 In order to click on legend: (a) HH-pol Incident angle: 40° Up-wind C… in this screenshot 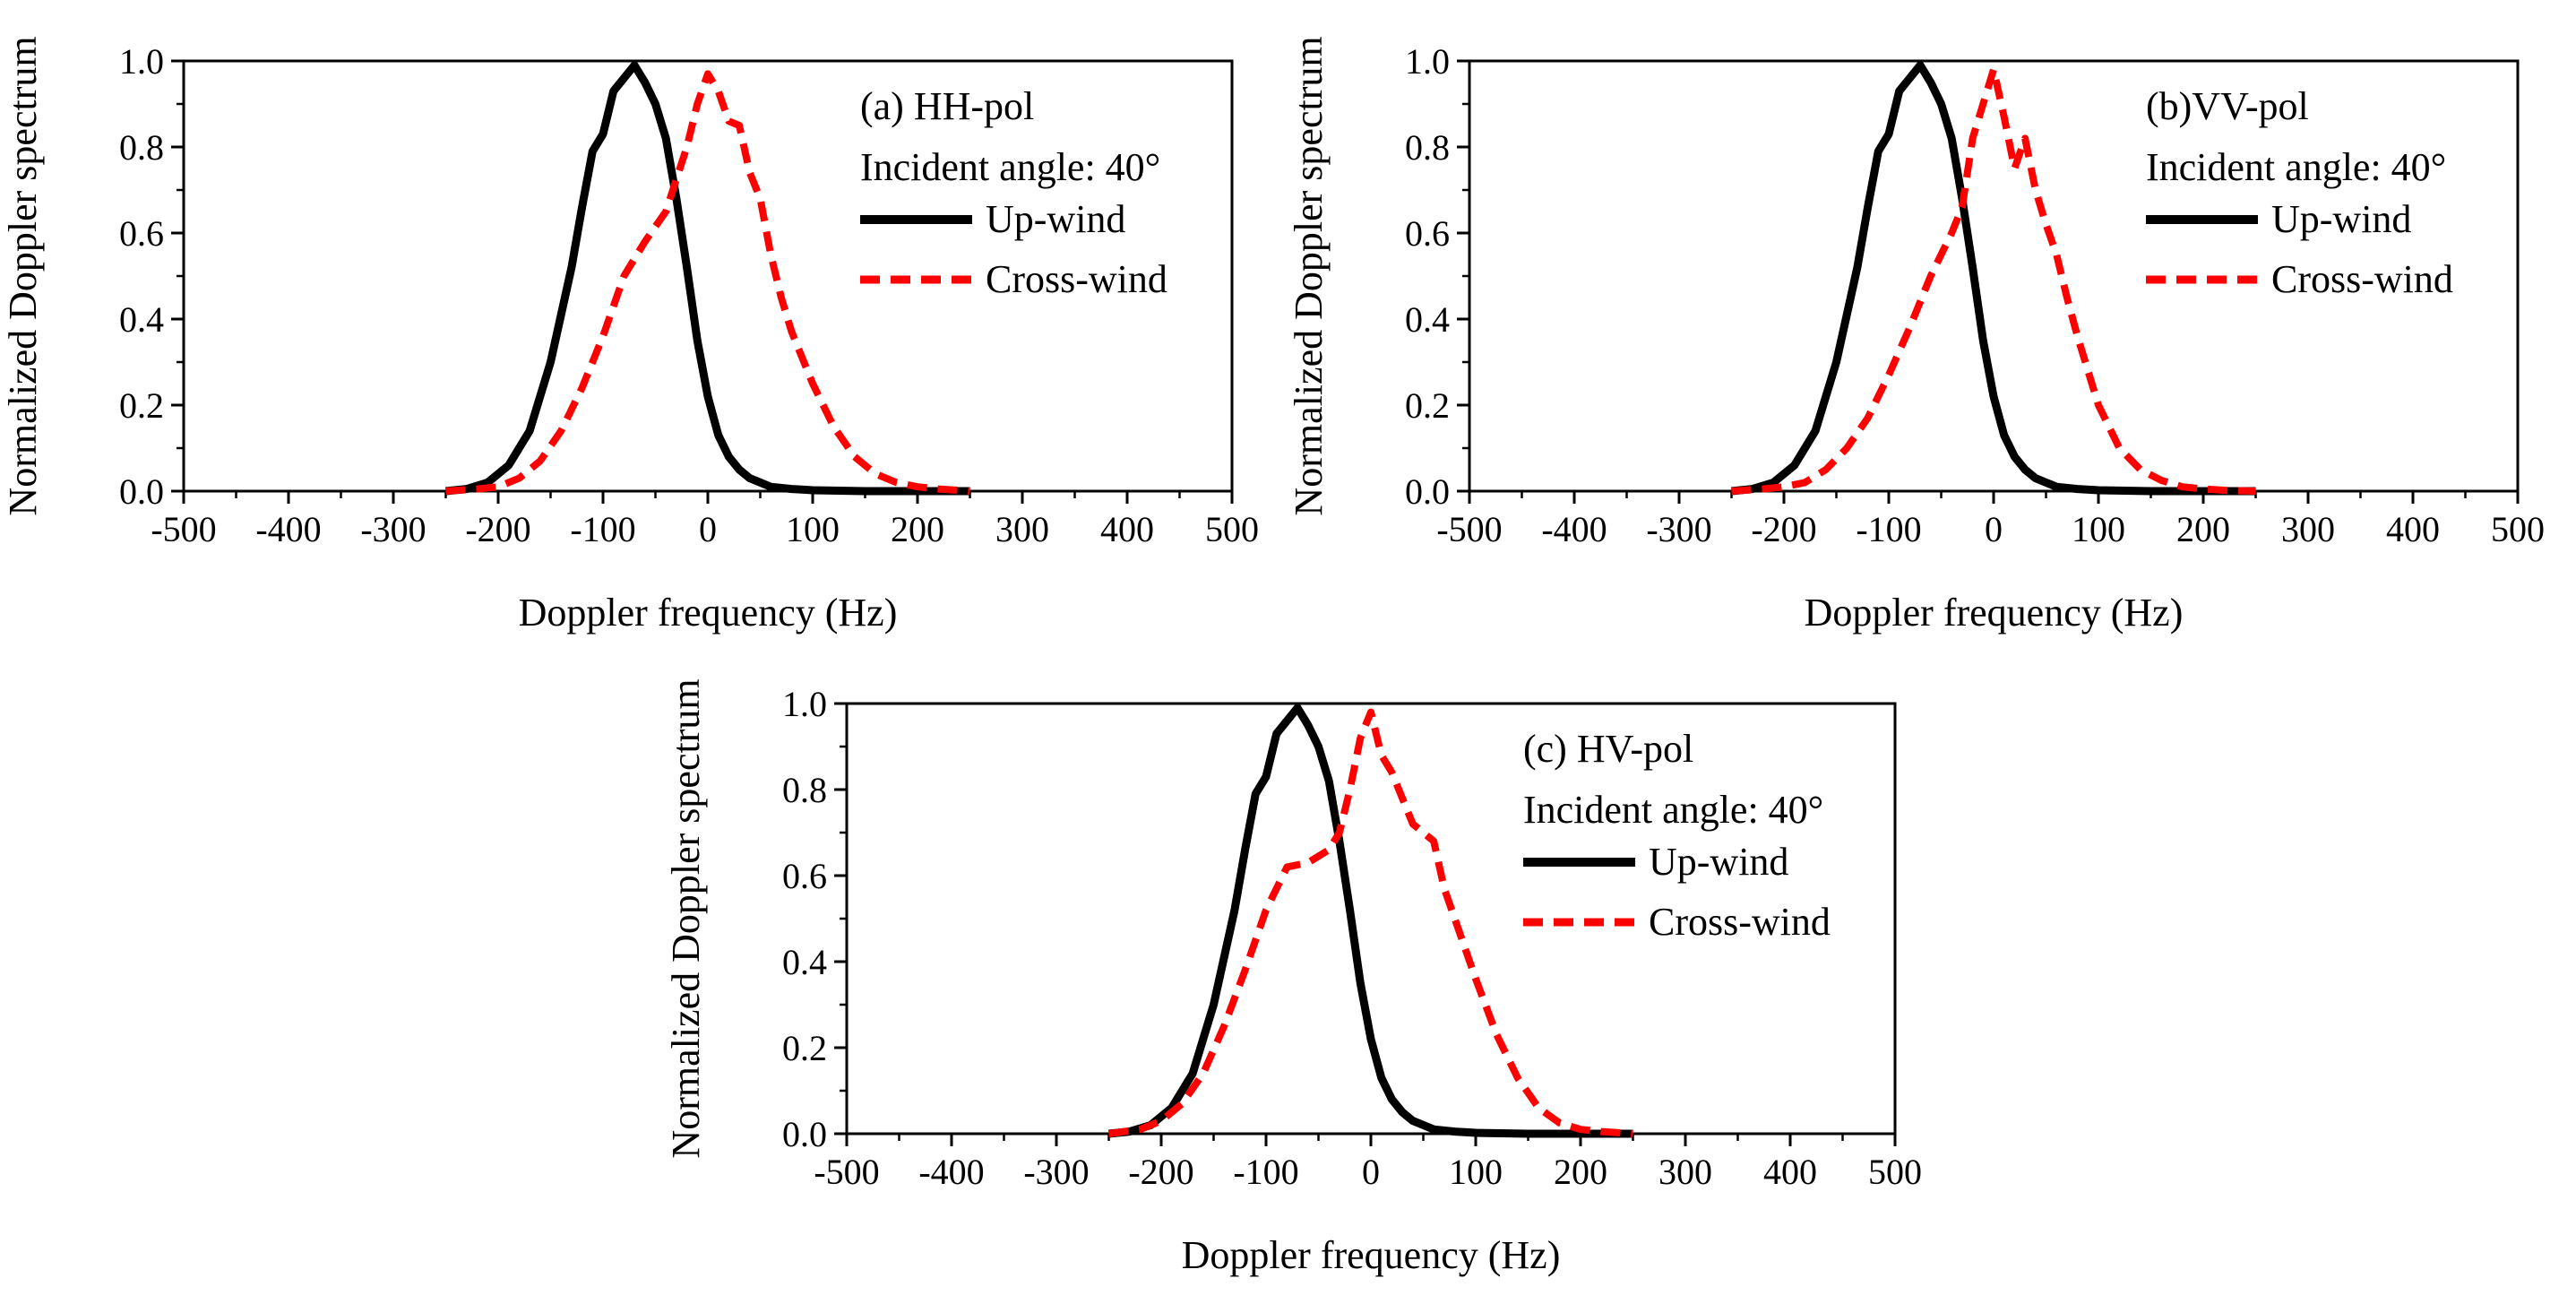, I will do `click(1013, 192)`.